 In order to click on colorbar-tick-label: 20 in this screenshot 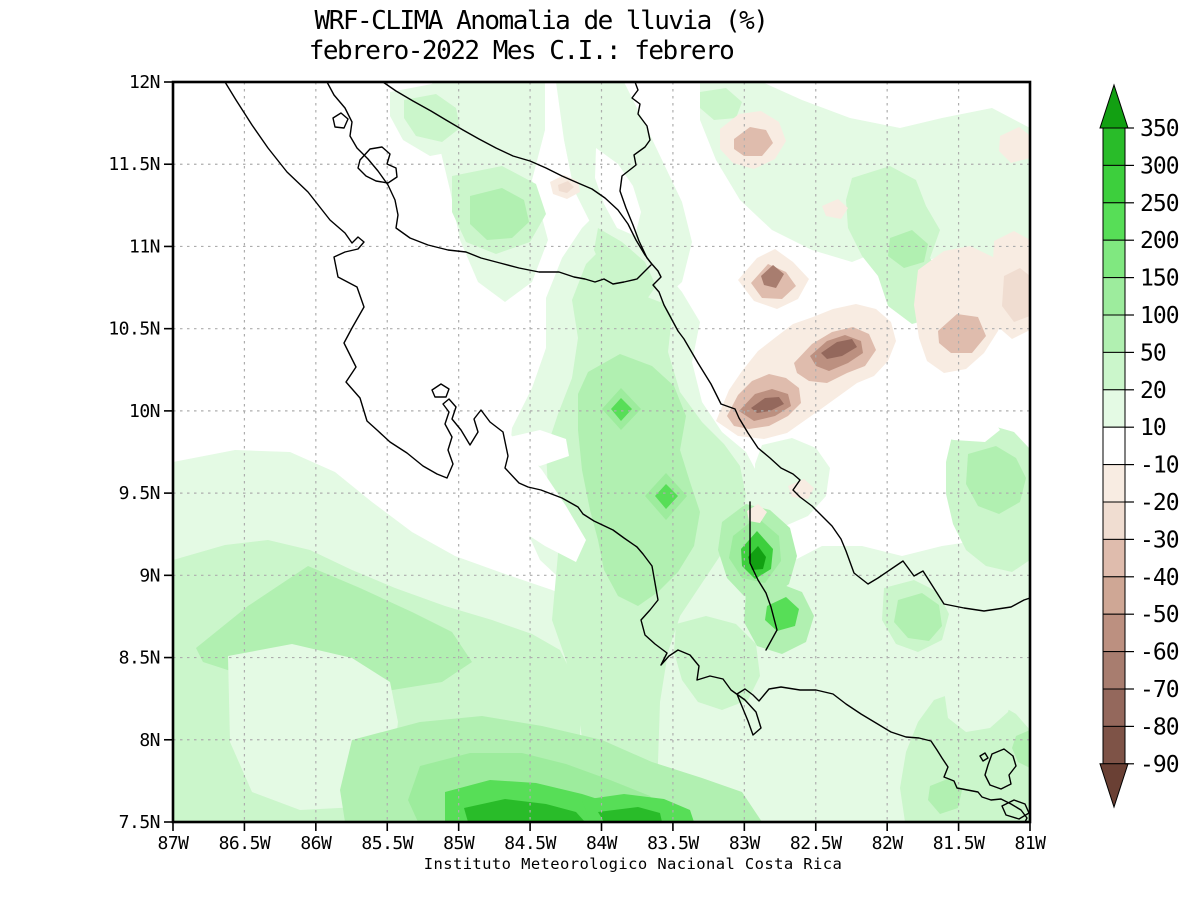, I will do `click(1153, 391)`.